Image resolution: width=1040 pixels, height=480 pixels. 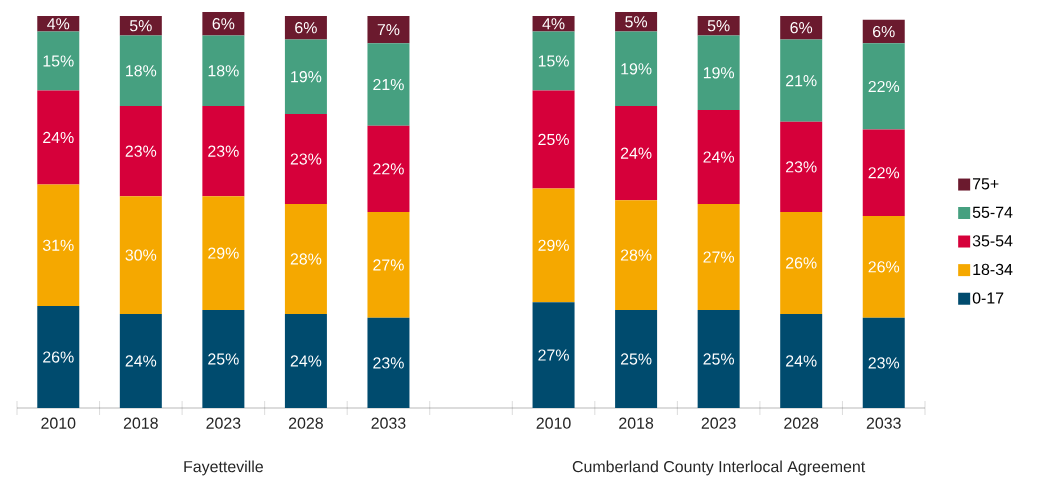 I want to click on legend-label: 75+, so click(x=985, y=184).